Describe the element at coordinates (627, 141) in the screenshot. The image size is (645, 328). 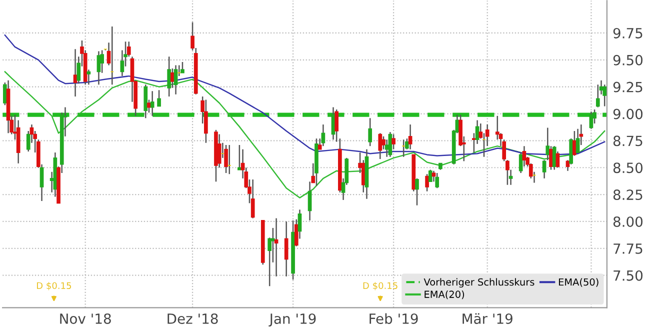
I see `y-tick-label: 8.75` at that location.